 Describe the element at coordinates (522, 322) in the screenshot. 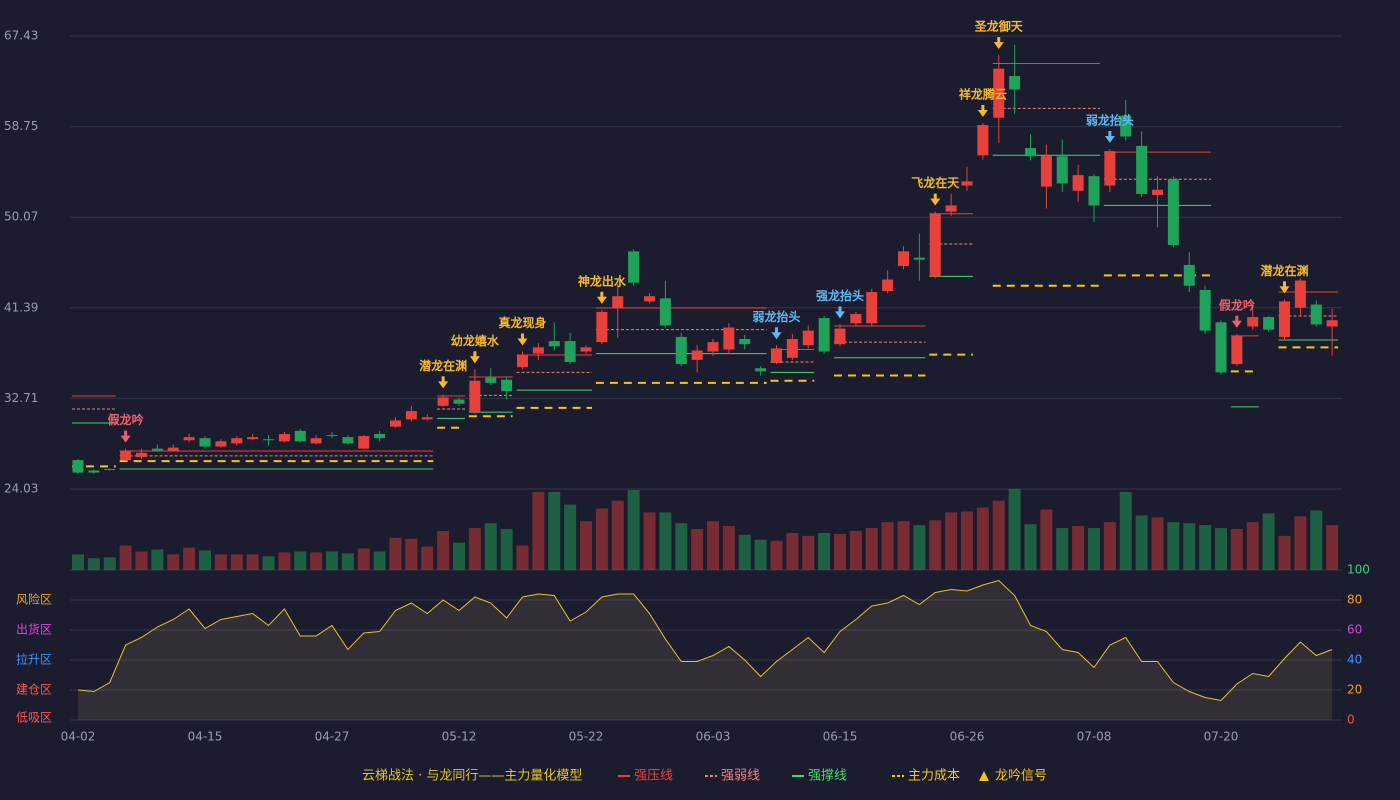

I see `signal-label: 真龙现身` at that location.